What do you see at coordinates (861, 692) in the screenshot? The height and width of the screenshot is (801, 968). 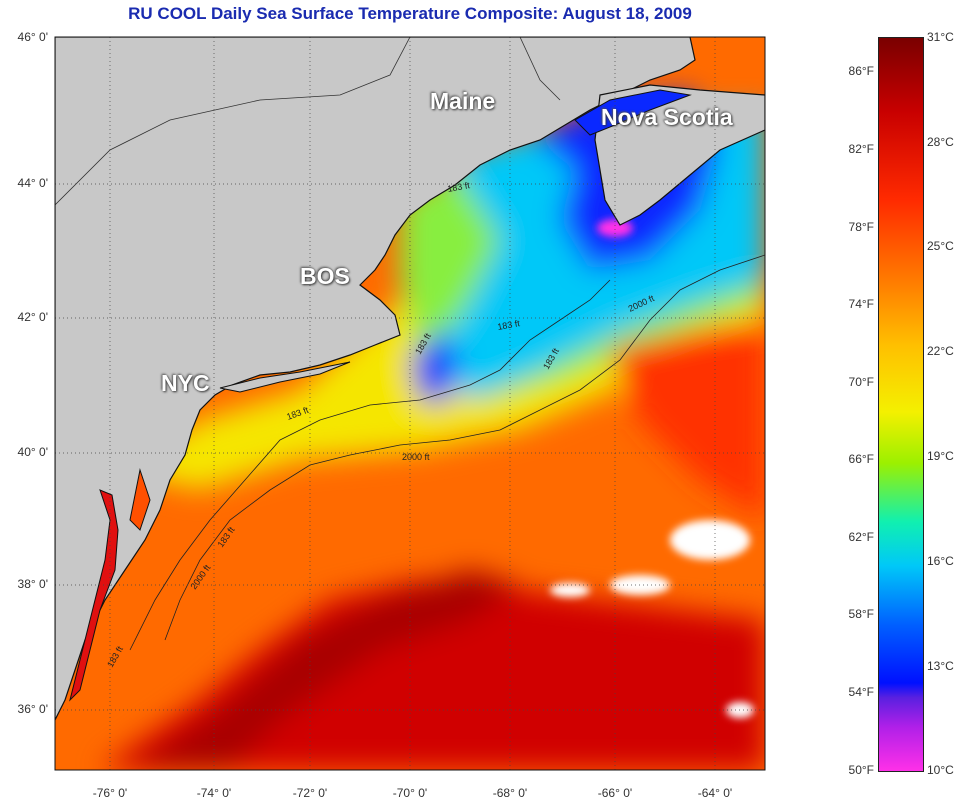 I see `colorbar-fahrenheit-label: 54°F` at bounding box center [861, 692].